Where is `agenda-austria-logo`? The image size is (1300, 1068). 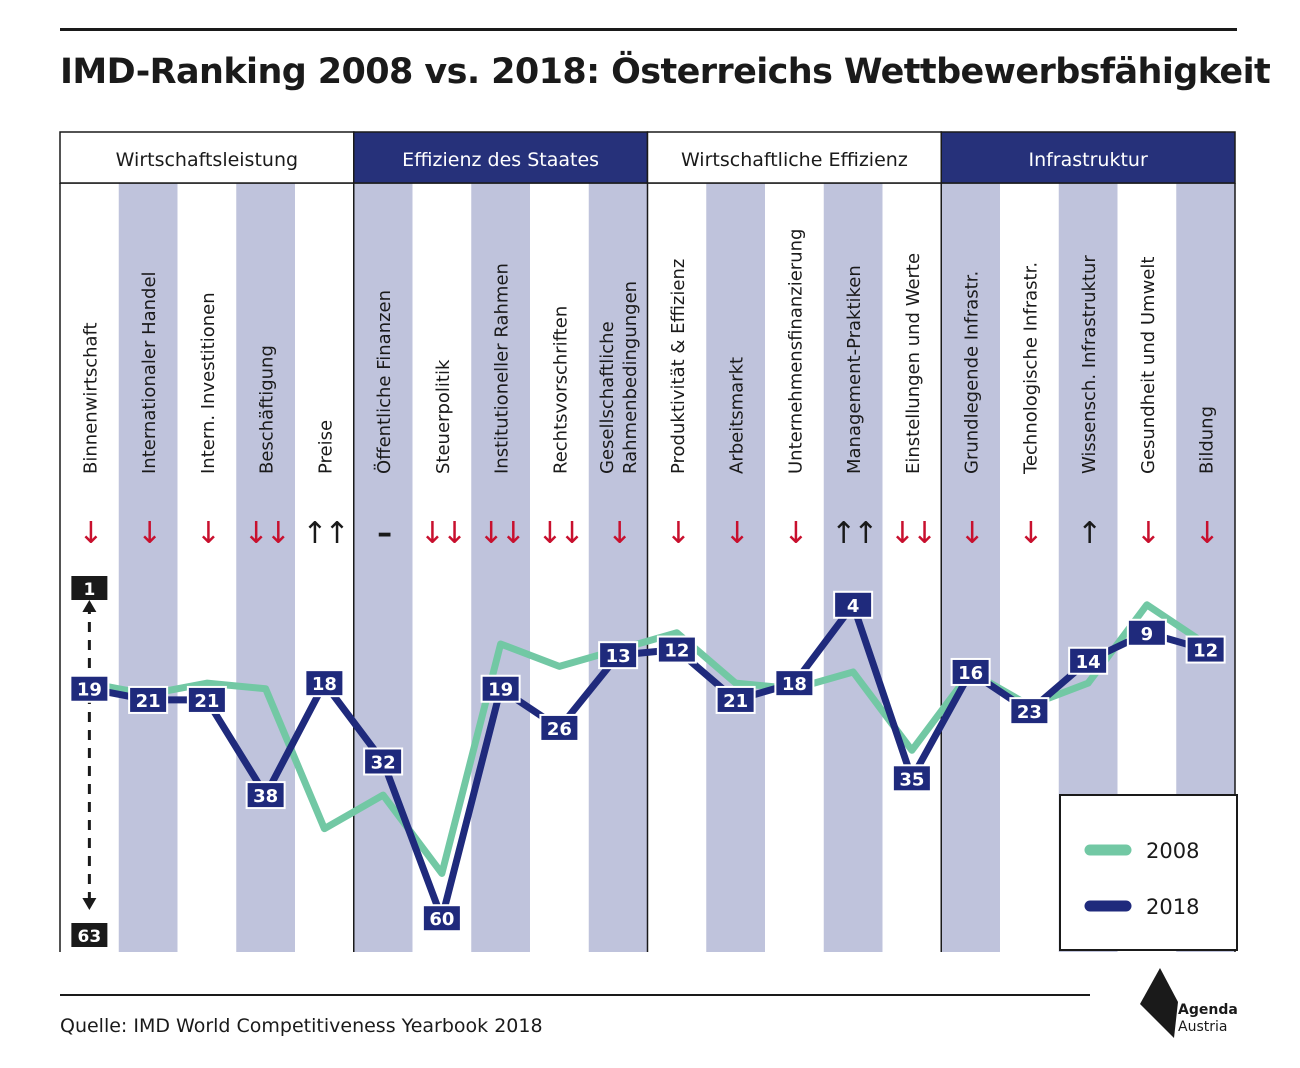
agenda-austria-logo is located at coordinates (1159, 1003).